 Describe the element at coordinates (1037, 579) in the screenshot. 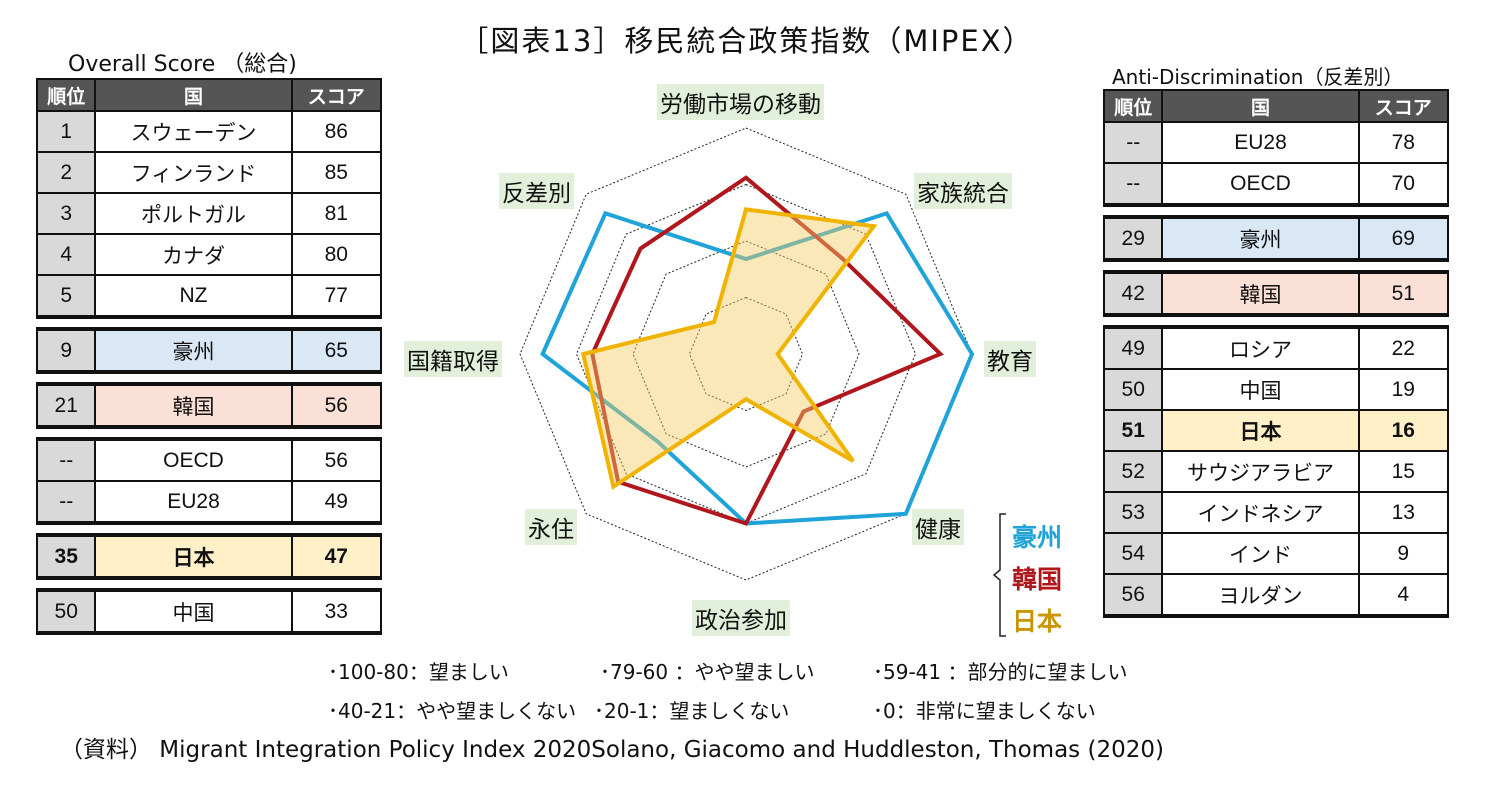

I see `legend-item: 韓国` at that location.